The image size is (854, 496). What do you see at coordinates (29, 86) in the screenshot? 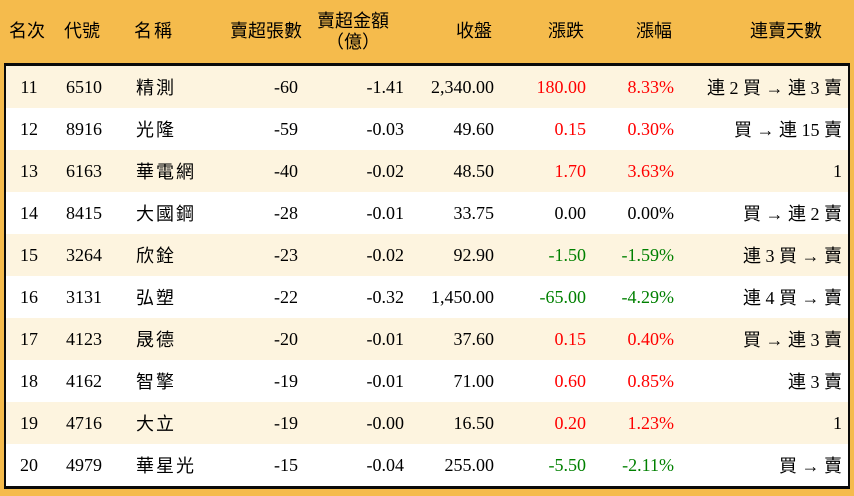
I see `cell-rank: 11` at bounding box center [29, 86].